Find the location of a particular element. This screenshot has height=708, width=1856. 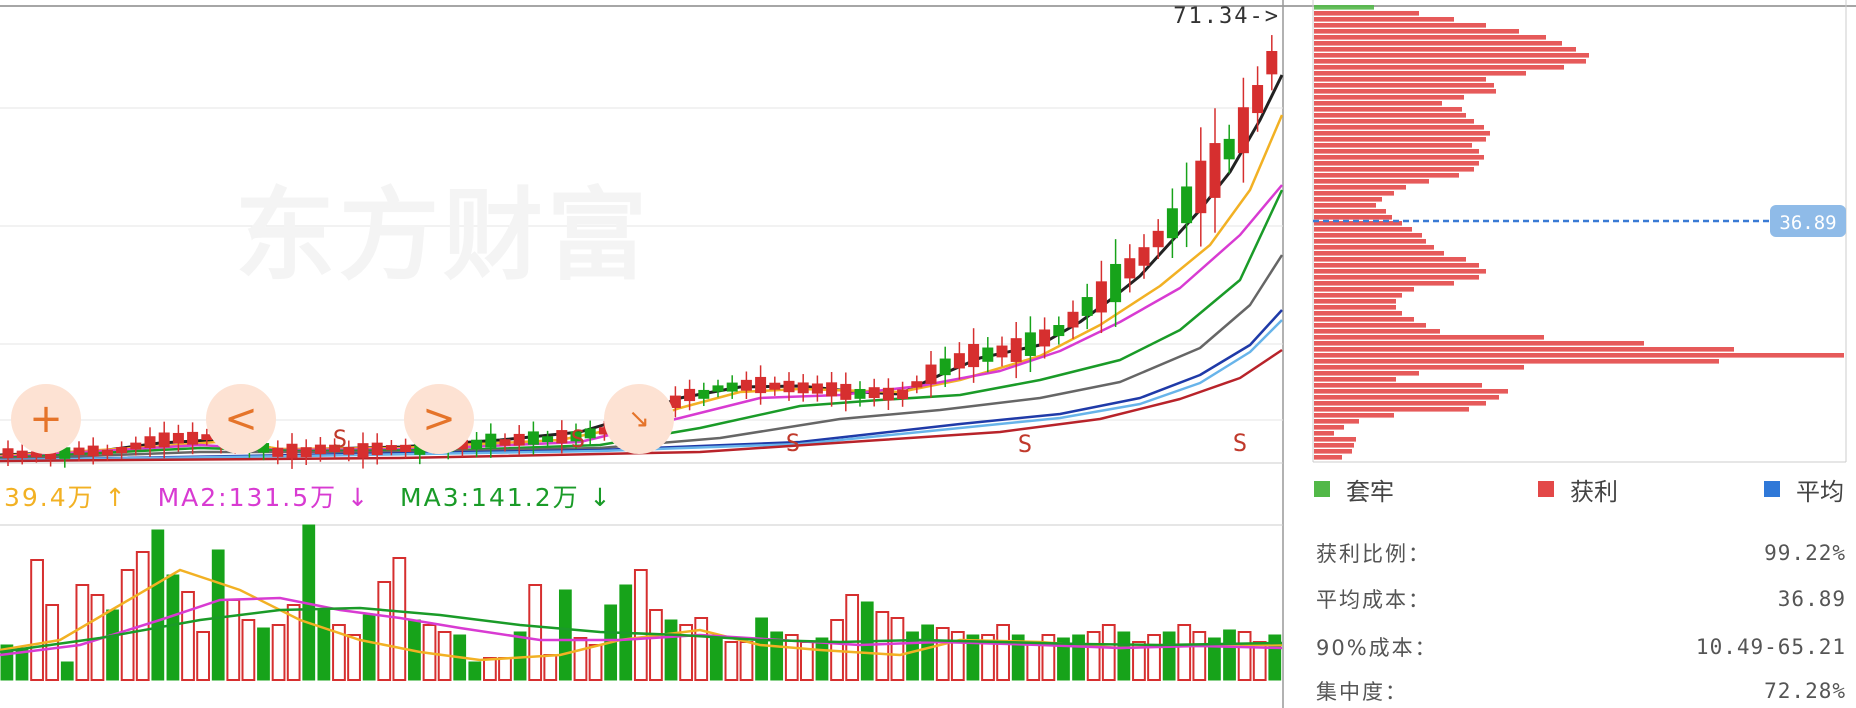

legend-trapped: 套牢 is located at coordinates (1354, 490).